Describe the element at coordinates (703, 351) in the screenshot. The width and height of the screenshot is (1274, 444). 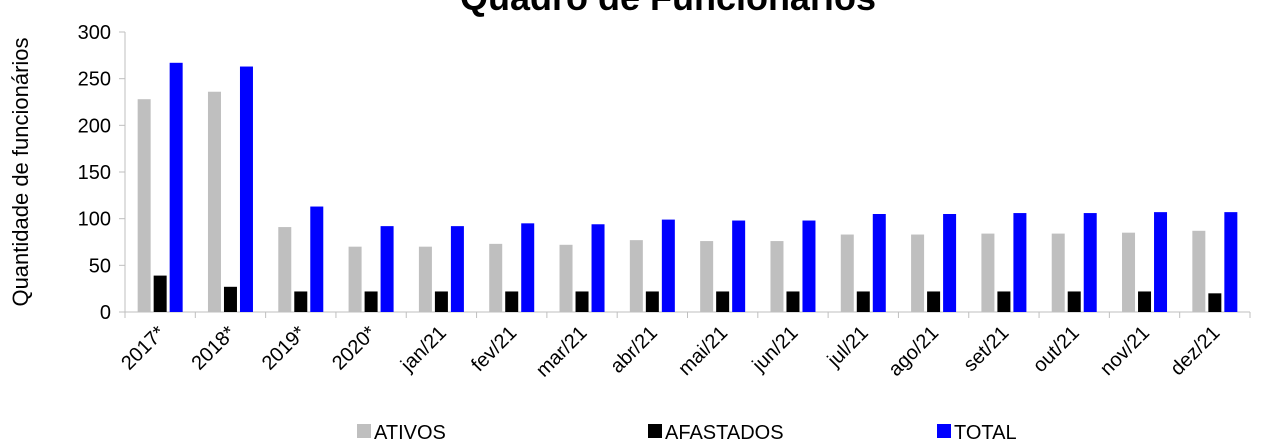
I see `x-tick-label: mai/21` at that location.